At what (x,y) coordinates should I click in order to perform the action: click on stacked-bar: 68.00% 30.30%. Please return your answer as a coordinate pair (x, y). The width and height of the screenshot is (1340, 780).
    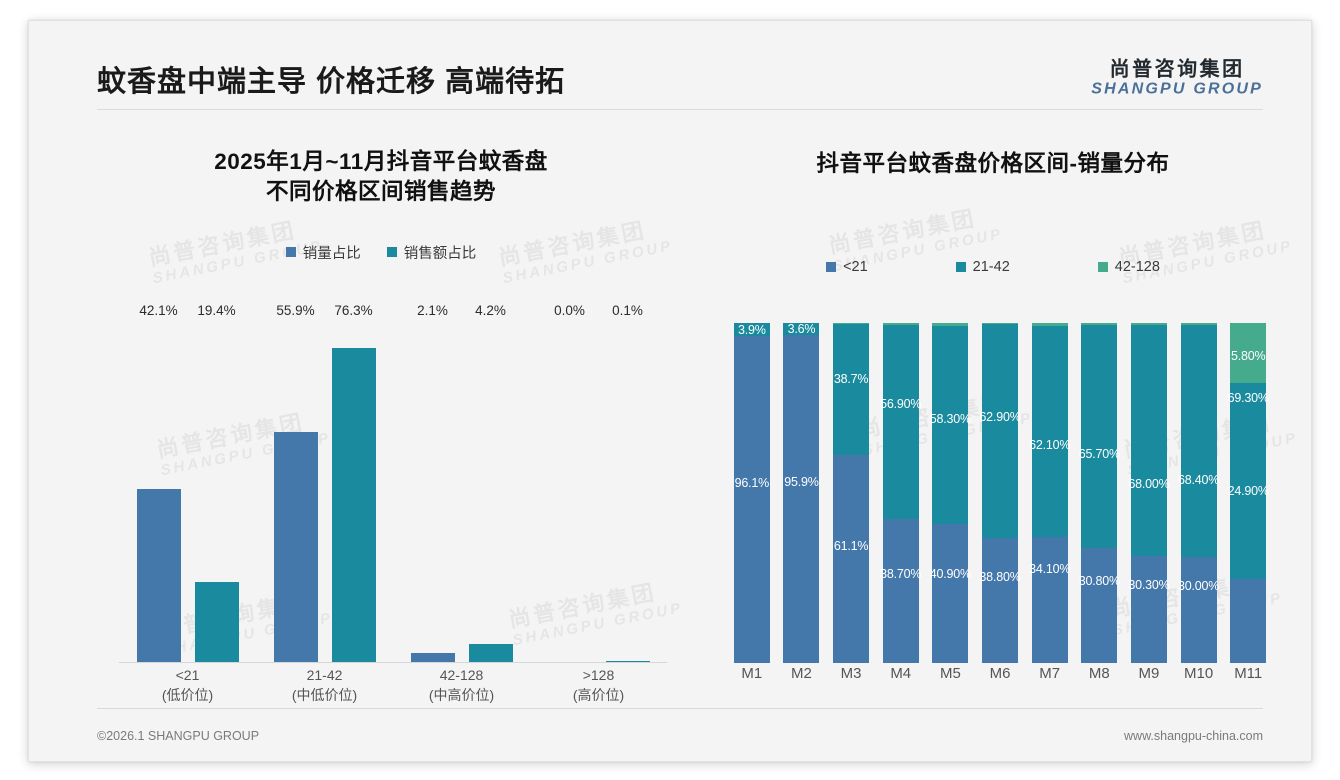
    Looking at the image, I should click on (1149, 493).